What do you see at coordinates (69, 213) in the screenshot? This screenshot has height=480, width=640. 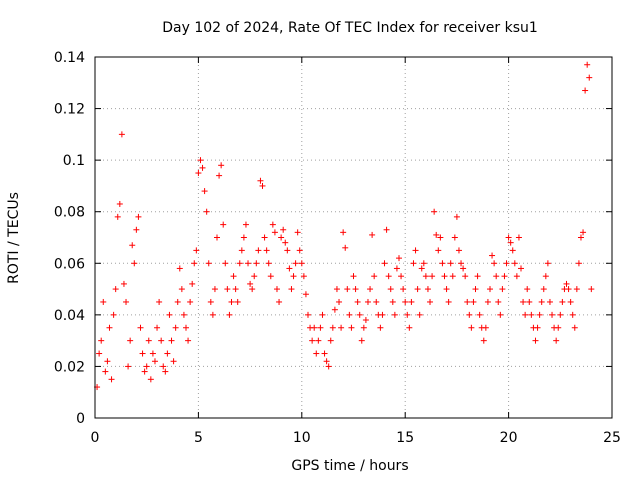 I see `y-tick-label: 0.08` at bounding box center [69, 213].